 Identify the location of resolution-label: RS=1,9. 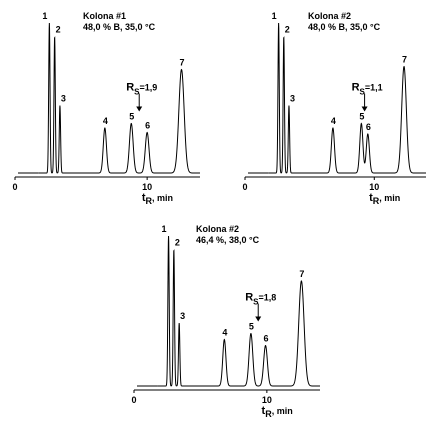
(141, 89).